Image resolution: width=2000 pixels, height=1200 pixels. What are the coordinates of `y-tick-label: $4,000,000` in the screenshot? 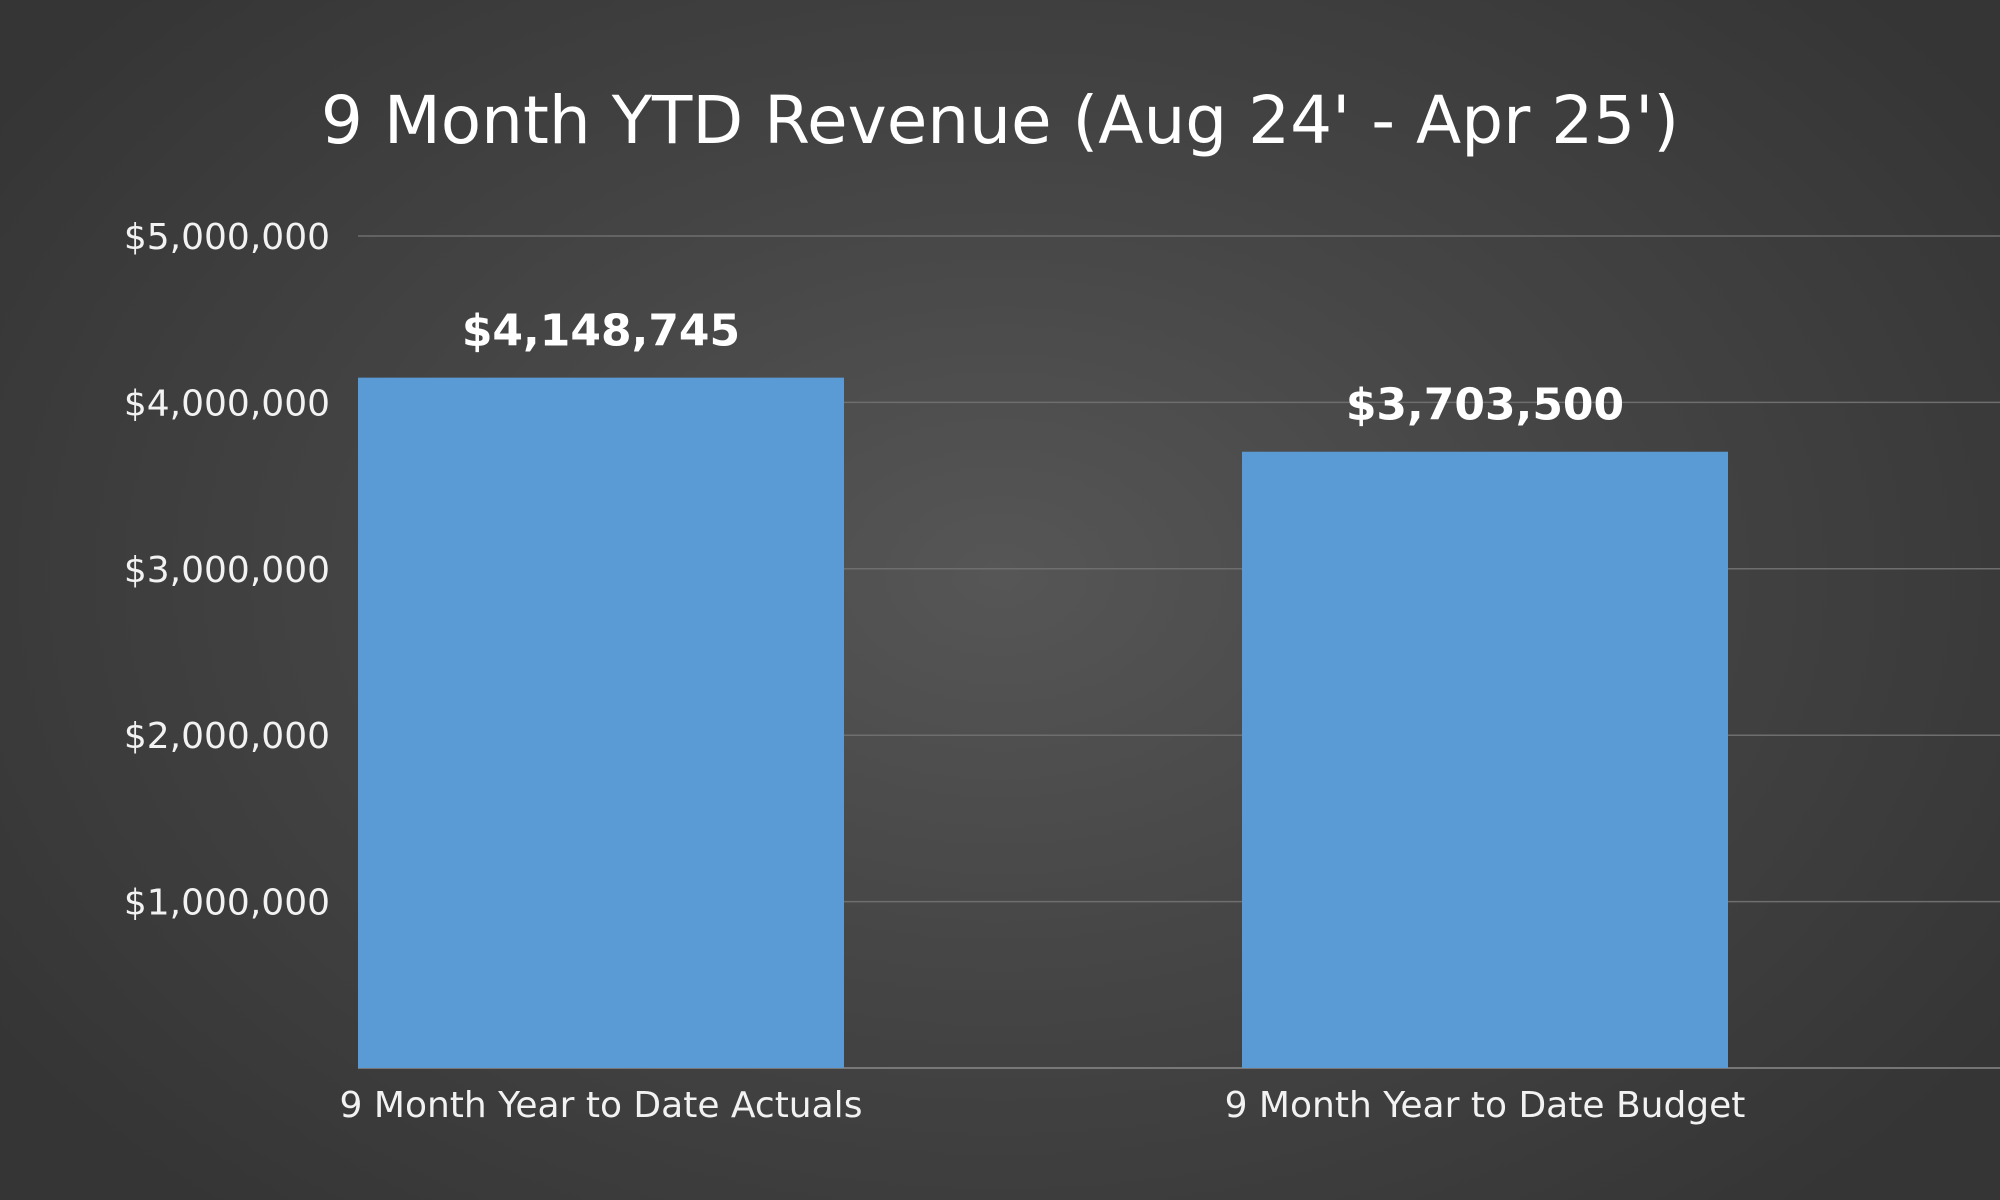 It's located at (227, 403).